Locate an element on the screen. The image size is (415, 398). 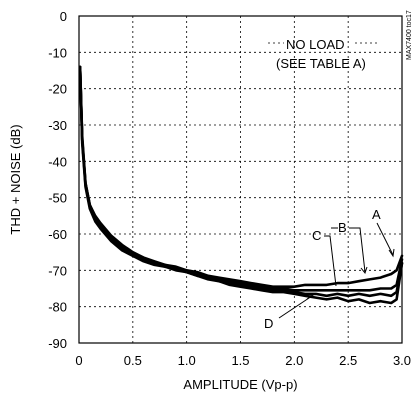
y-tick-label: -10 is located at coordinates (57, 52).